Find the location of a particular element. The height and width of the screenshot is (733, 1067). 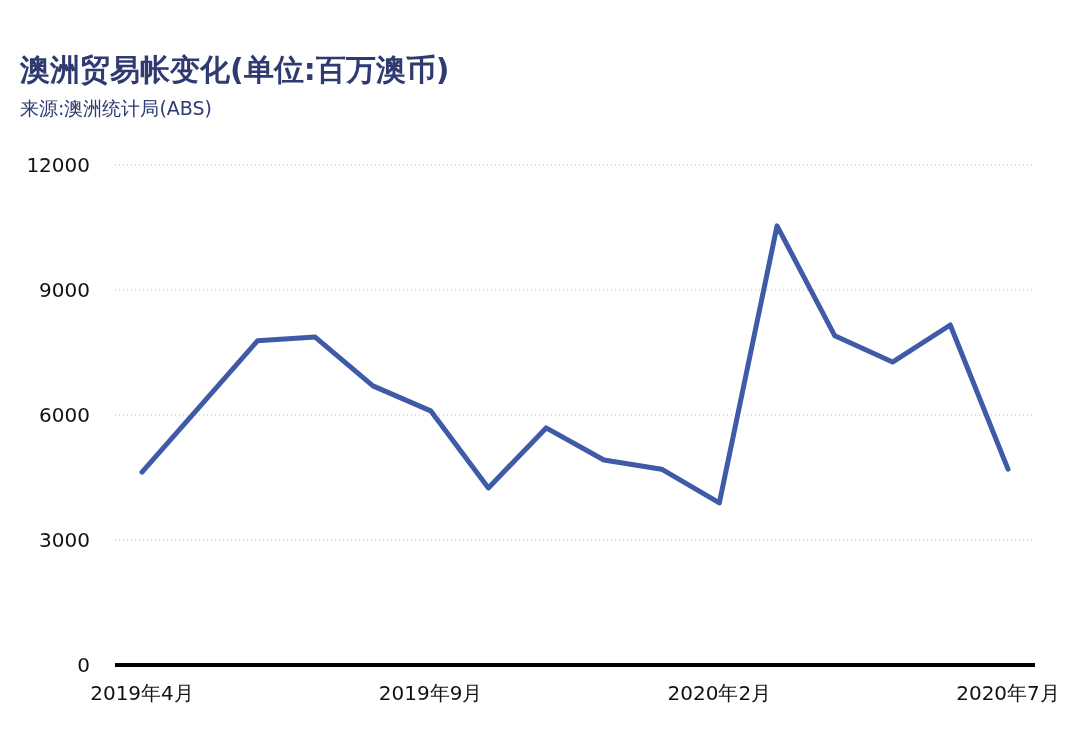

y-tick-label: 12000 is located at coordinates (58, 165).